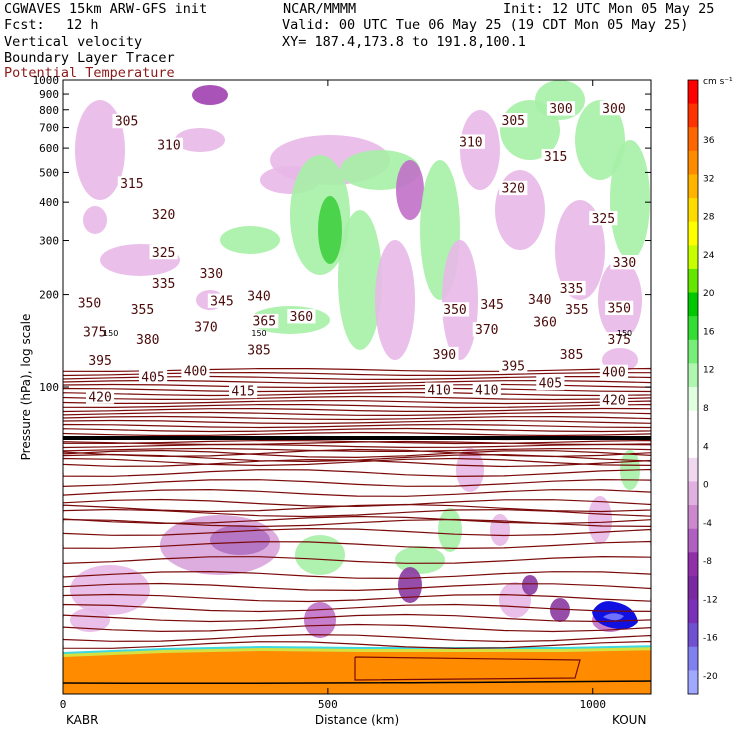 The image size is (740, 740). I want to click on colorbar-label: -4, so click(707, 524).